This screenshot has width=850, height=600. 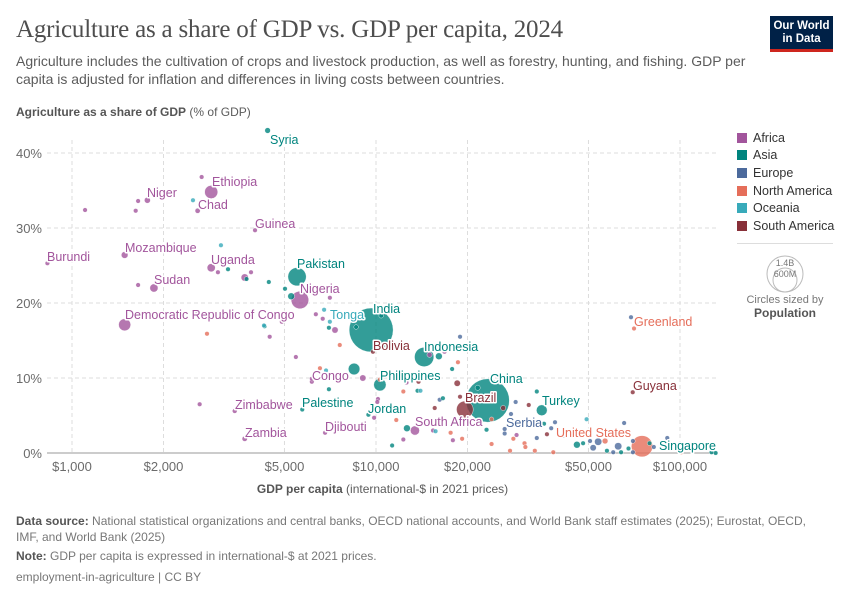 What do you see at coordinates (785, 138) in the screenshot?
I see `legend-item-africa: Africa` at bounding box center [785, 138].